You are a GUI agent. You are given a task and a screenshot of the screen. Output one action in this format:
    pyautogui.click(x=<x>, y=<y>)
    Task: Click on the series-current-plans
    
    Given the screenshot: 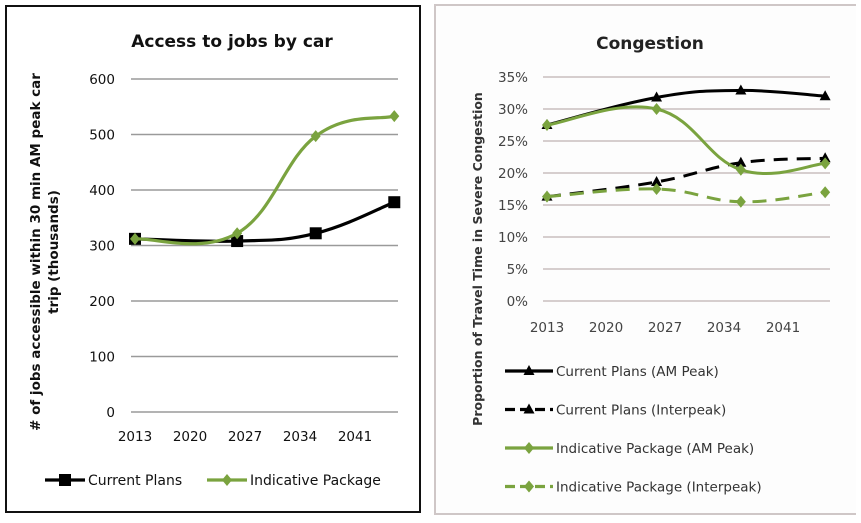 What is the action you would take?
    pyautogui.click(x=265, y=222)
    